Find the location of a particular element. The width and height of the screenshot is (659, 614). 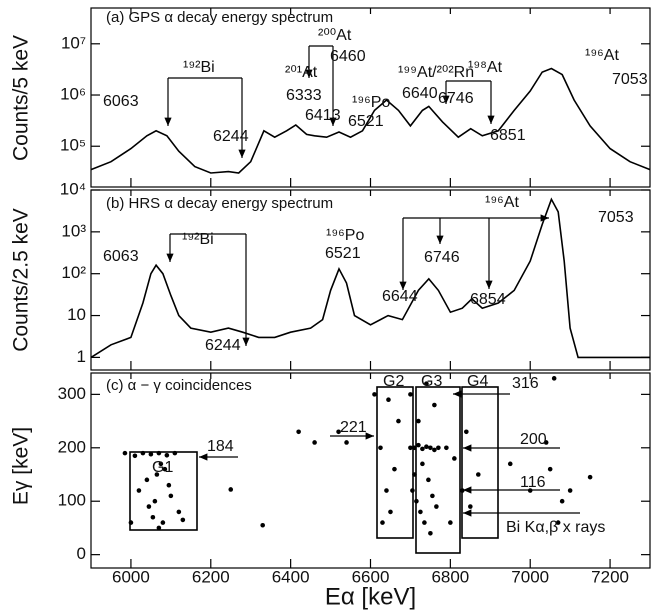

y-tick-label: 10⁴ is located at coordinates (73, 188).